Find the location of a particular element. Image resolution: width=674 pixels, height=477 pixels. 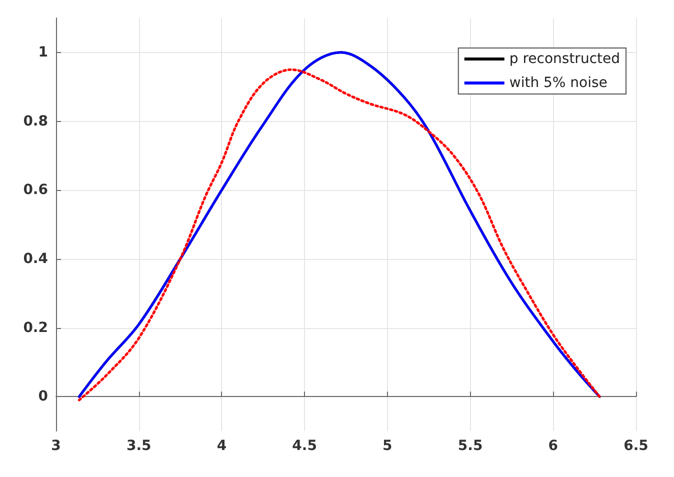

x-tick-label: 6 is located at coordinates (553, 446).